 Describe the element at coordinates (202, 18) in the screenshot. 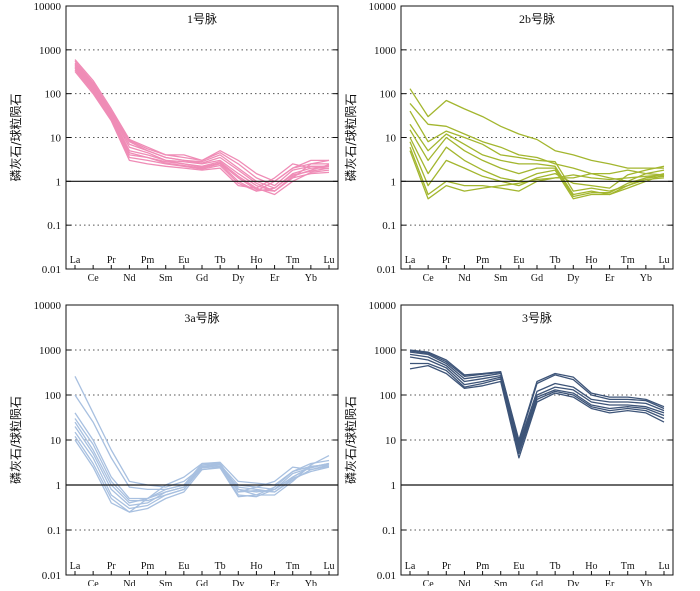

I see `panel-title: 1号脉` at that location.